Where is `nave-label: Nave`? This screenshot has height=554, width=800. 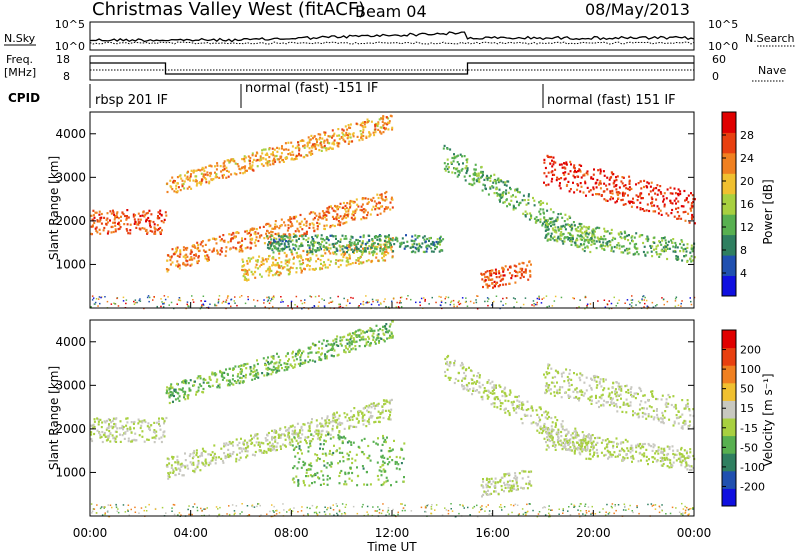 nave-label: Nave is located at coordinates (772, 70).